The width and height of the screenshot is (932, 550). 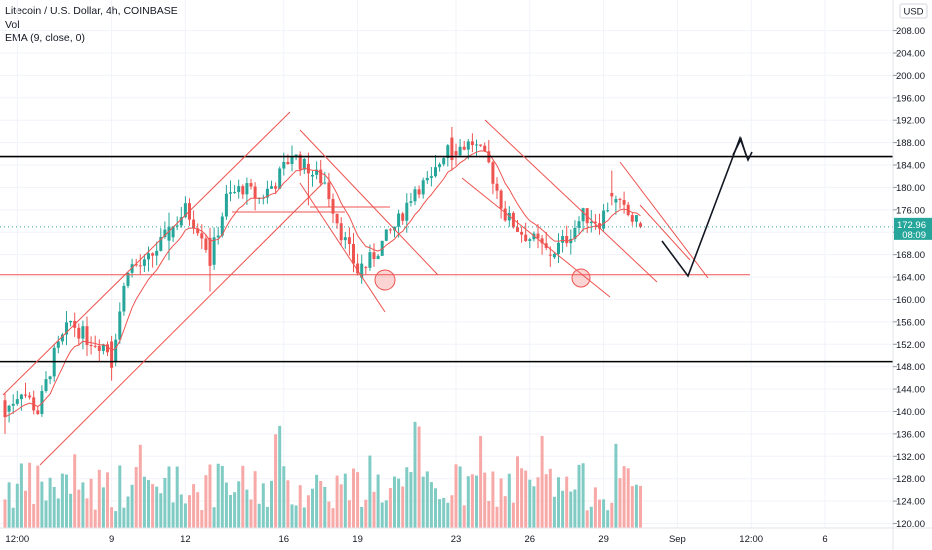 What do you see at coordinates (910, 255) in the screenshot?
I see `price-tick-label: 168.00` at bounding box center [910, 255].